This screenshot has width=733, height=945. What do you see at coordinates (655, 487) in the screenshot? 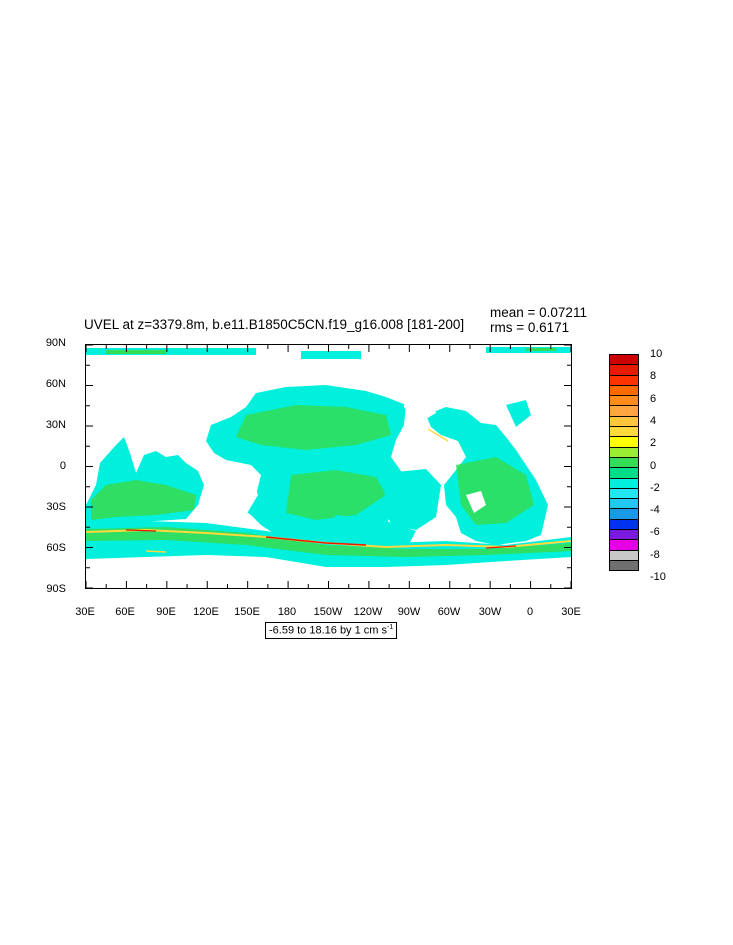
I see `colorbar-label: -2` at bounding box center [655, 487].